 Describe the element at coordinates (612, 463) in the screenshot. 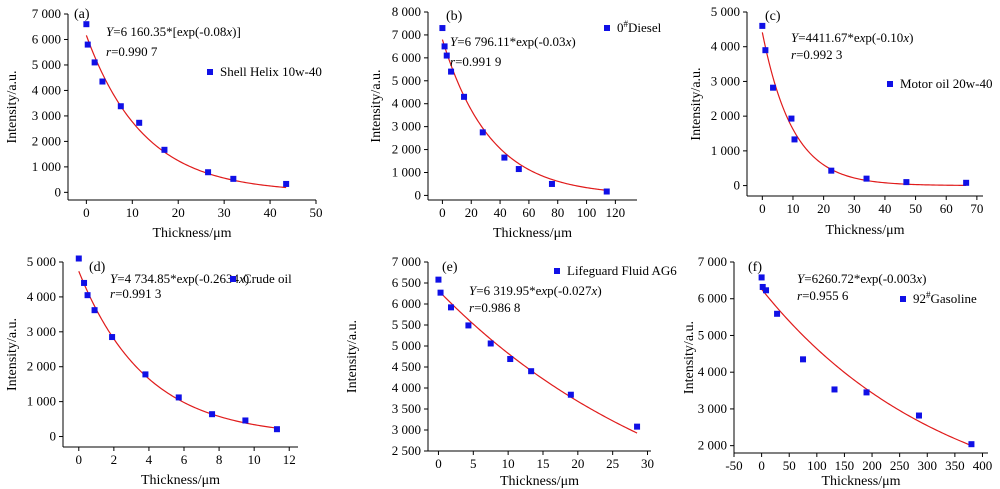

I see `x-tick-label: 25` at that location.